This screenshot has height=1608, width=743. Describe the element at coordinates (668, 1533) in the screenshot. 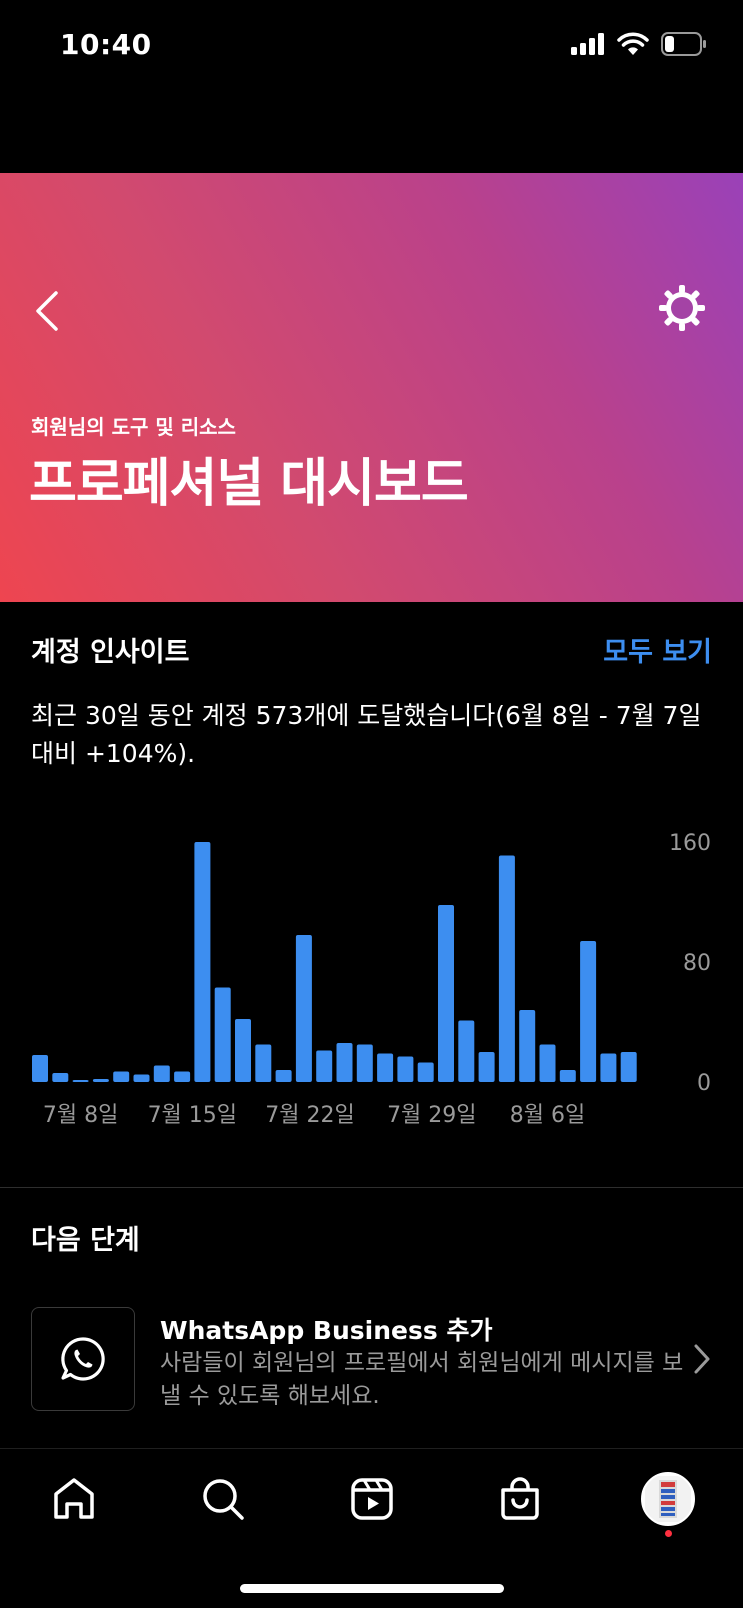

I see `notification-dot` at that location.